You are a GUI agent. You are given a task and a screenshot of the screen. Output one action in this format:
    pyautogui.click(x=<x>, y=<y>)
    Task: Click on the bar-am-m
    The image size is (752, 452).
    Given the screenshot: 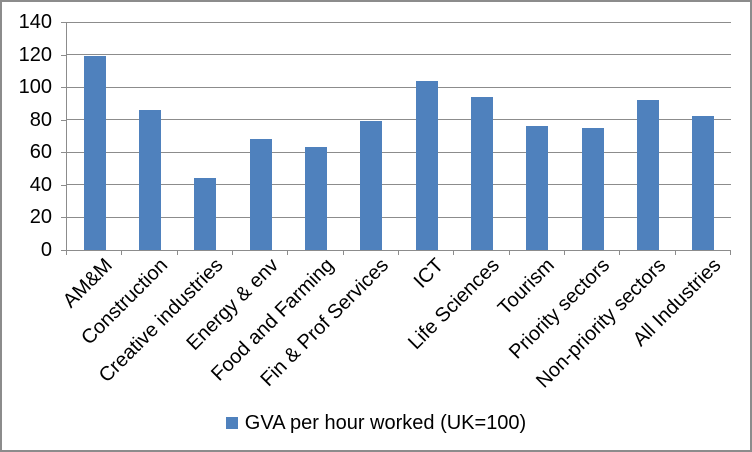 What is the action you would take?
    pyautogui.click(x=94, y=153)
    